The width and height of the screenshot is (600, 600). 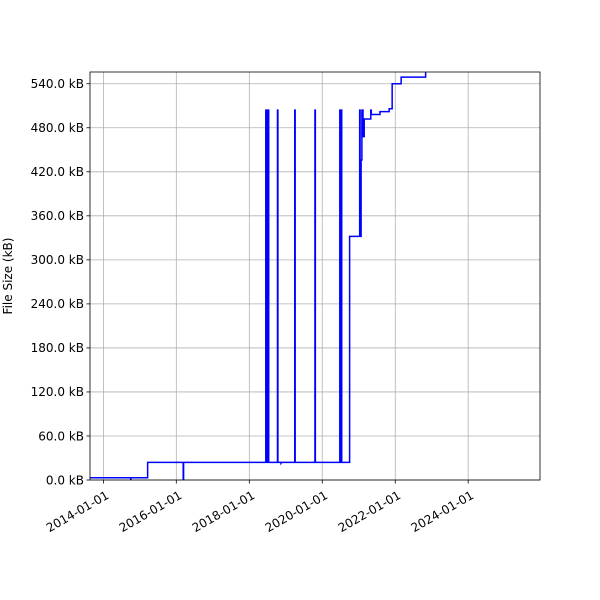 What do you see at coordinates (8, 276) in the screenshot?
I see `y-axis-label: File Size (kB)` at bounding box center [8, 276].